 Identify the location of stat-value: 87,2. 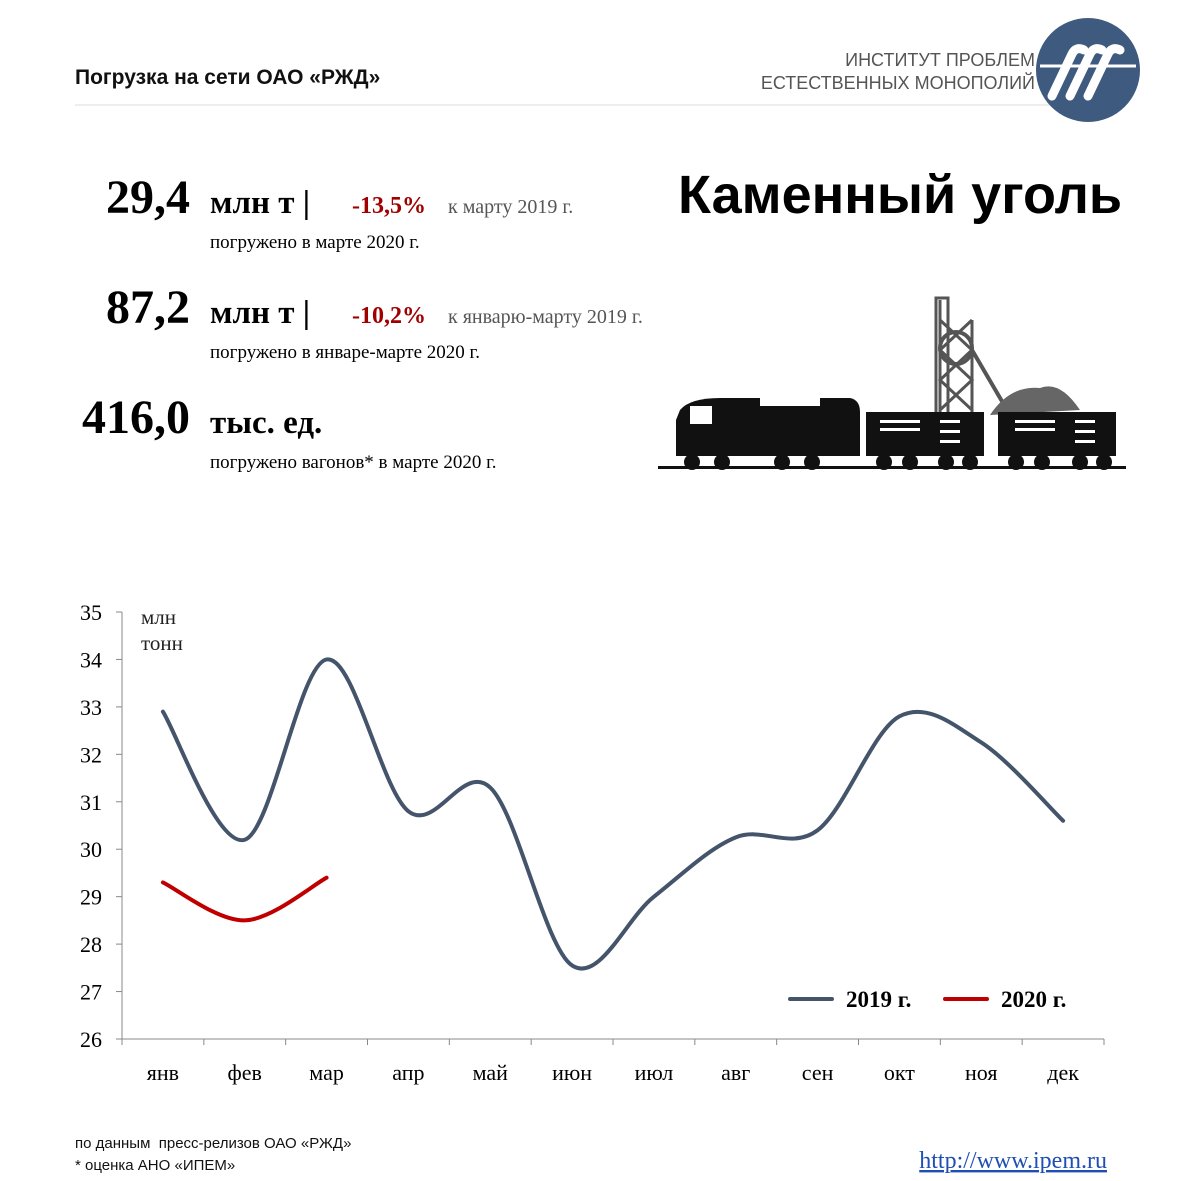
(148, 307).